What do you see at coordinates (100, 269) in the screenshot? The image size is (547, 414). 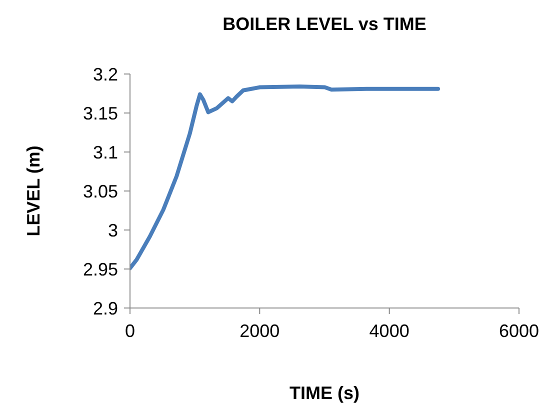 I see `y-tick-label: 2.95` at bounding box center [100, 269].